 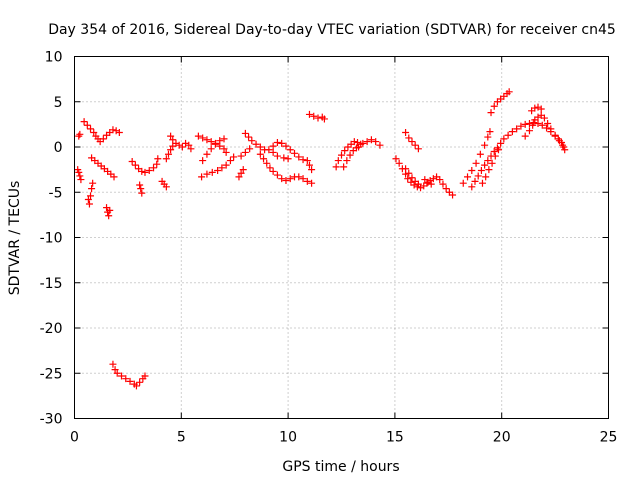 I want to click on series-s17, so click(x=245, y=152).